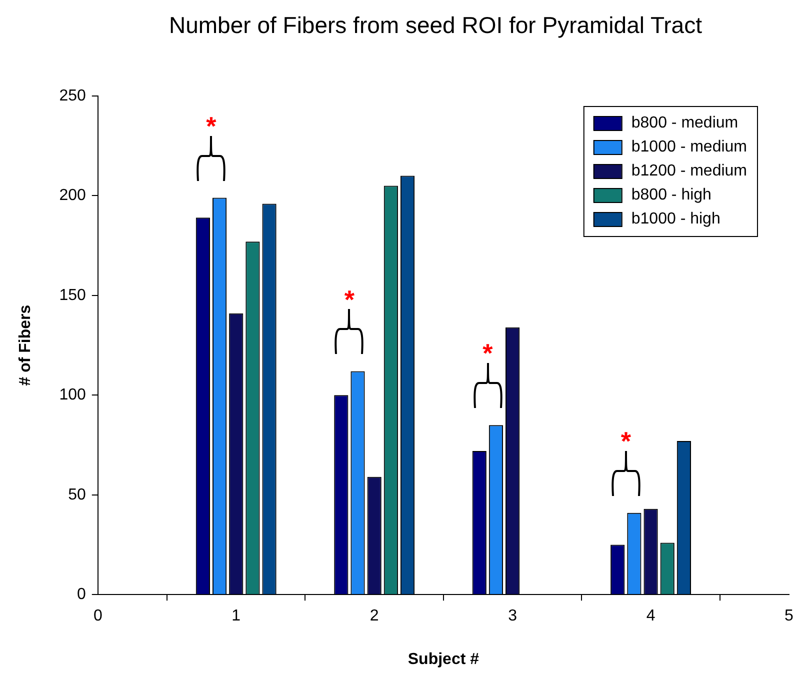  Describe the element at coordinates (72, 395) in the screenshot. I see `y-tick-label: 100` at that location.